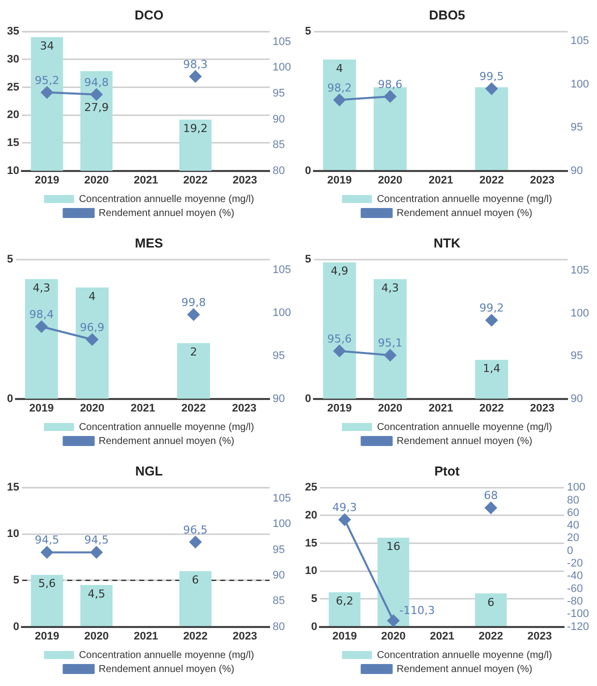 The image size is (597, 686). Describe the element at coordinates (578, 614) in the screenshot. I see `y2-tick-label: -100` at that location.